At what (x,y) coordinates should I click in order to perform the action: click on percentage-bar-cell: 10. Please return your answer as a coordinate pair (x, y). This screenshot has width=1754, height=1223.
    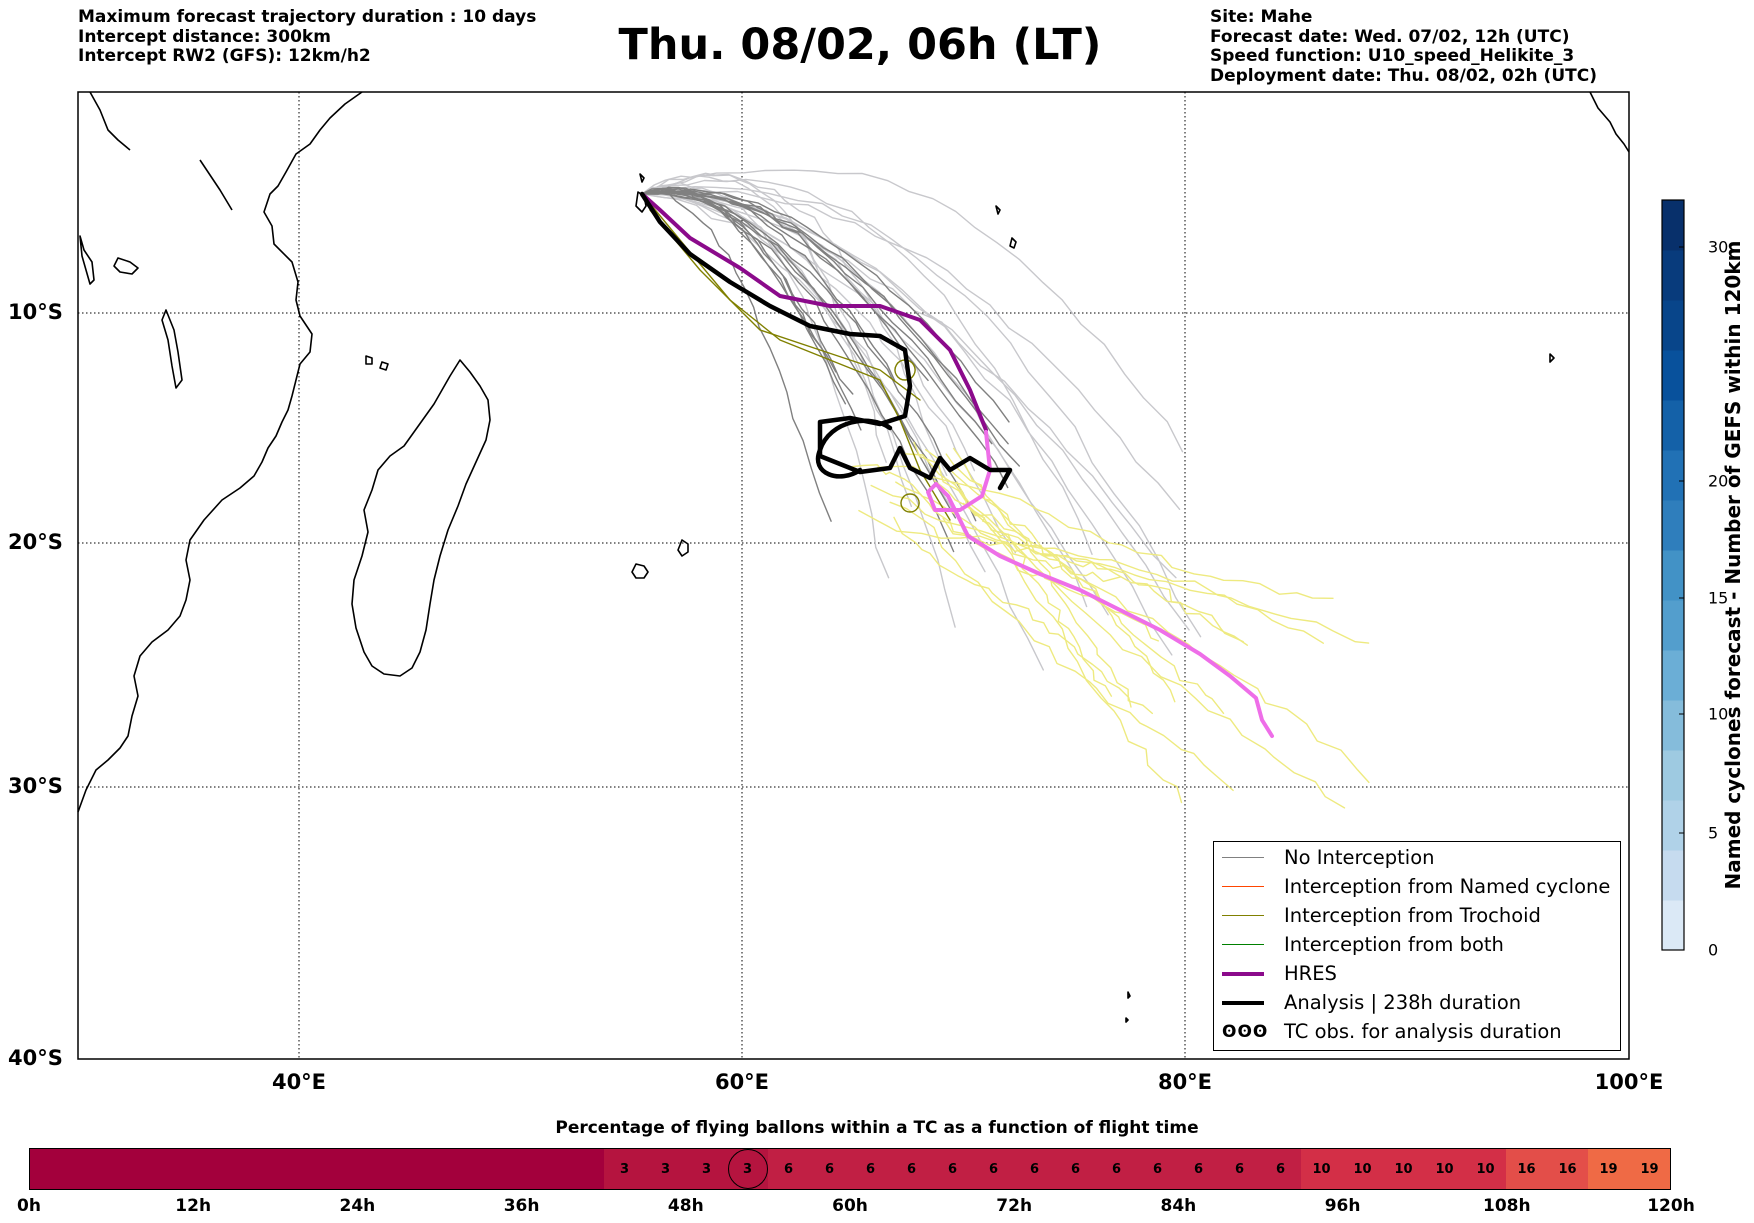
    Looking at the image, I should click on (1362, 1169).